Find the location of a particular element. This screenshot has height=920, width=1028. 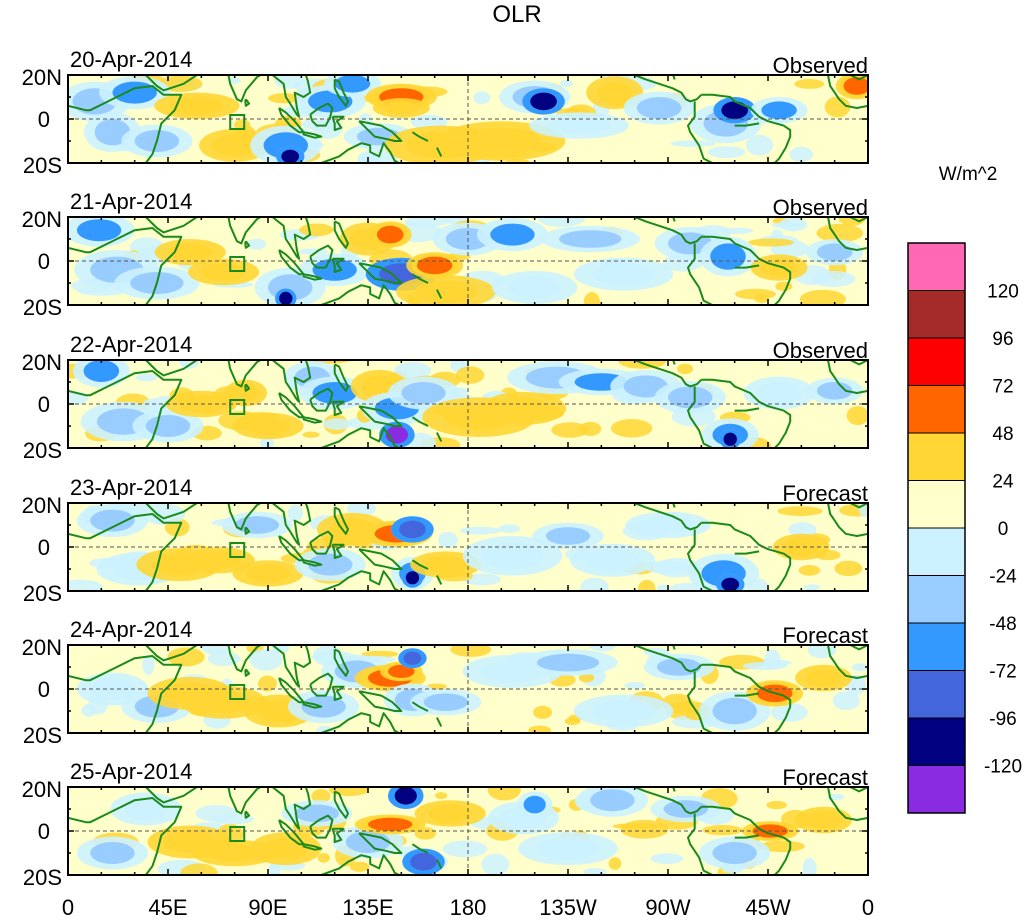

colorbar: W/m^2 120 96 72 48 24 0 -24 -48 -72 -96 -120 is located at coordinates (964, 489).